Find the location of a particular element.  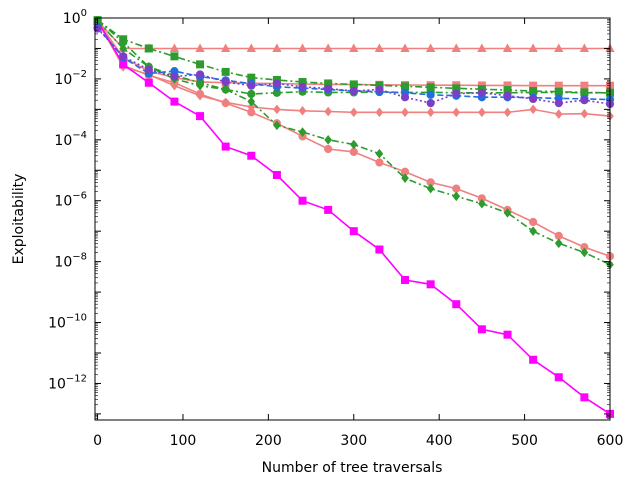

y-tick-label: 10⁻¹⁰ is located at coordinates (67, 322).